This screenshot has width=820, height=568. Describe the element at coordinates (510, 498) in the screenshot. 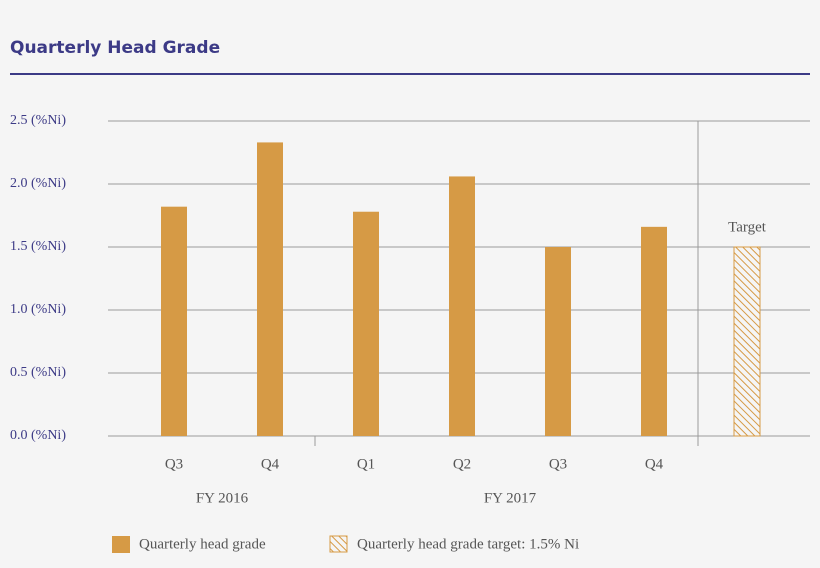

I see `group-label: FY 2017` at that location.